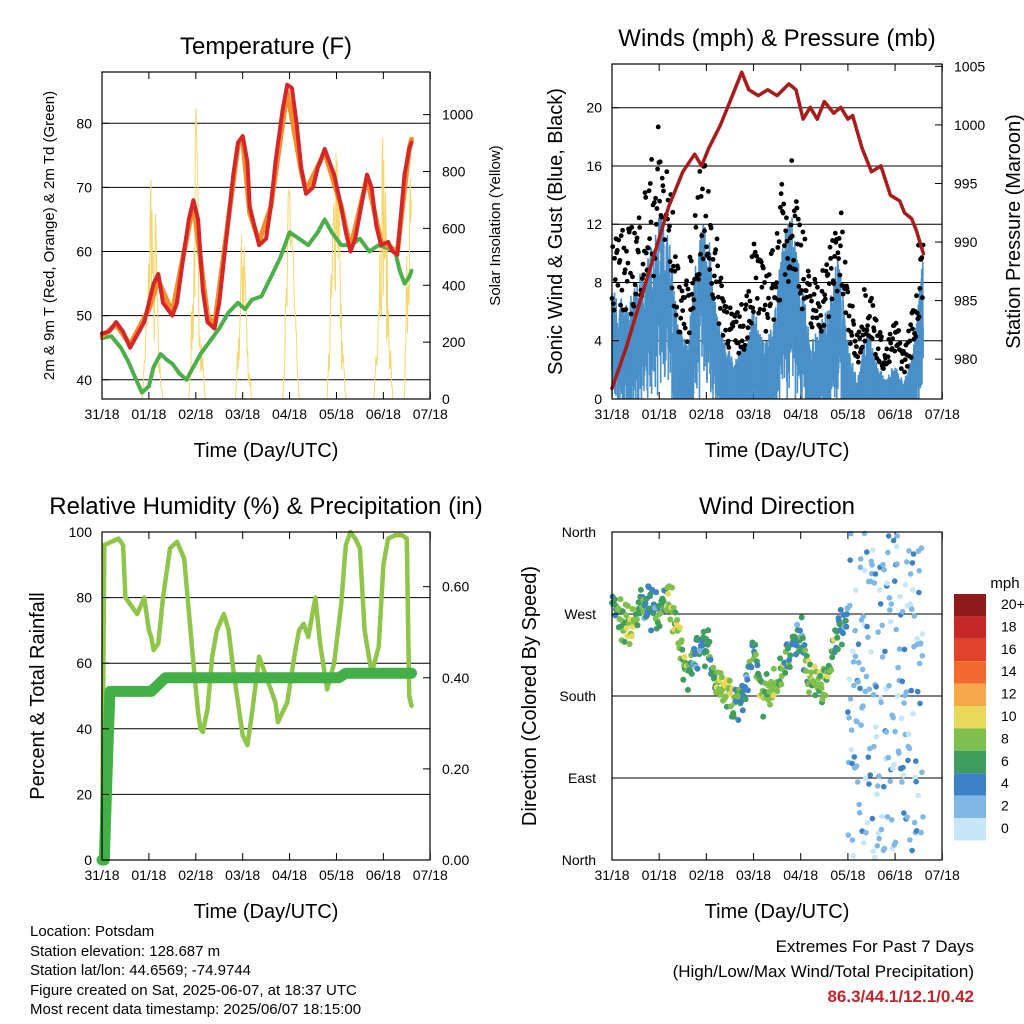 The image size is (1024, 1024). Describe the element at coordinates (256, 766) in the screenshot. I see `precipitation-line` at that location.